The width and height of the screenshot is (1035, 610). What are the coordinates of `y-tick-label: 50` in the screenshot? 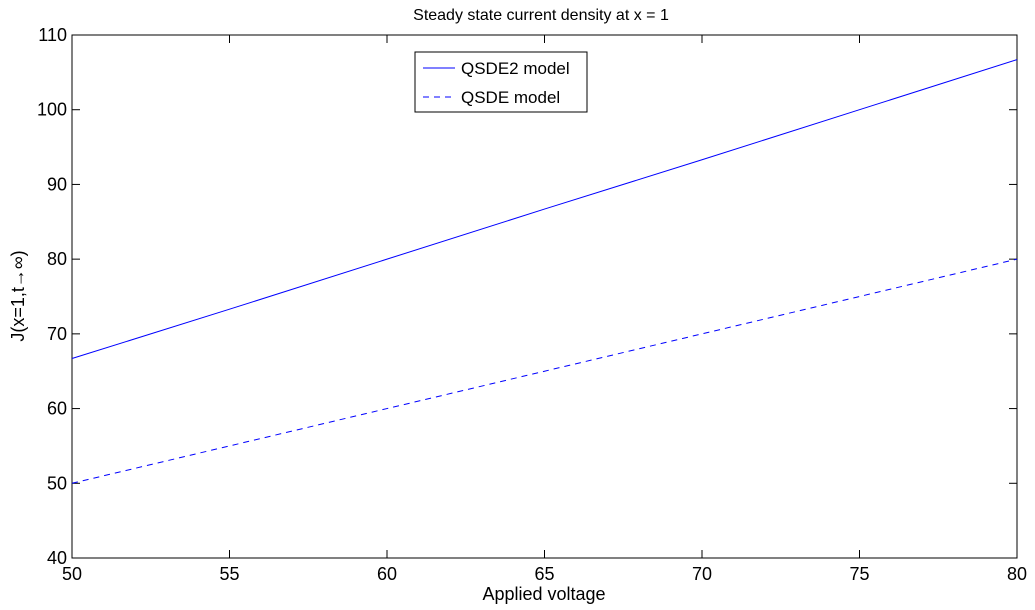 It's located at (57, 483).